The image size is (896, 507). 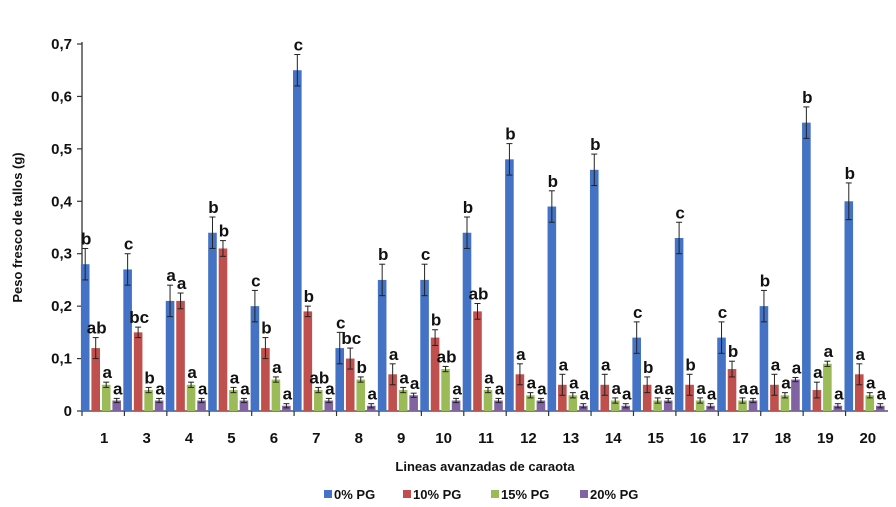 I want to click on x-tick-label: 18, so click(x=783, y=438).